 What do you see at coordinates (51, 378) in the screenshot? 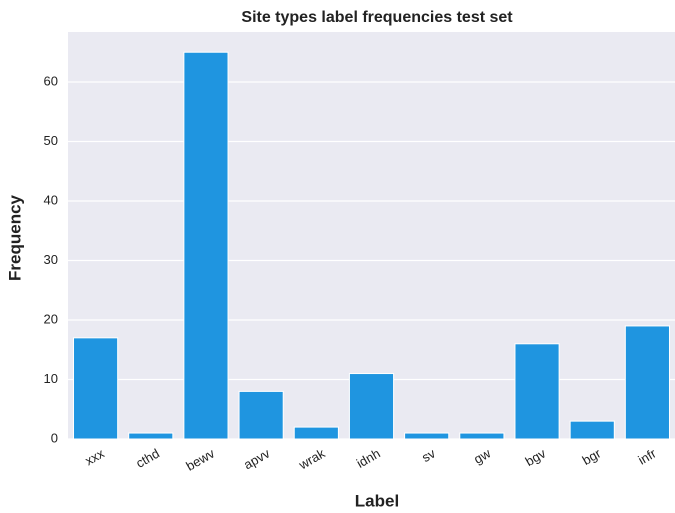
I see `y-tick-label: 10` at bounding box center [51, 378].